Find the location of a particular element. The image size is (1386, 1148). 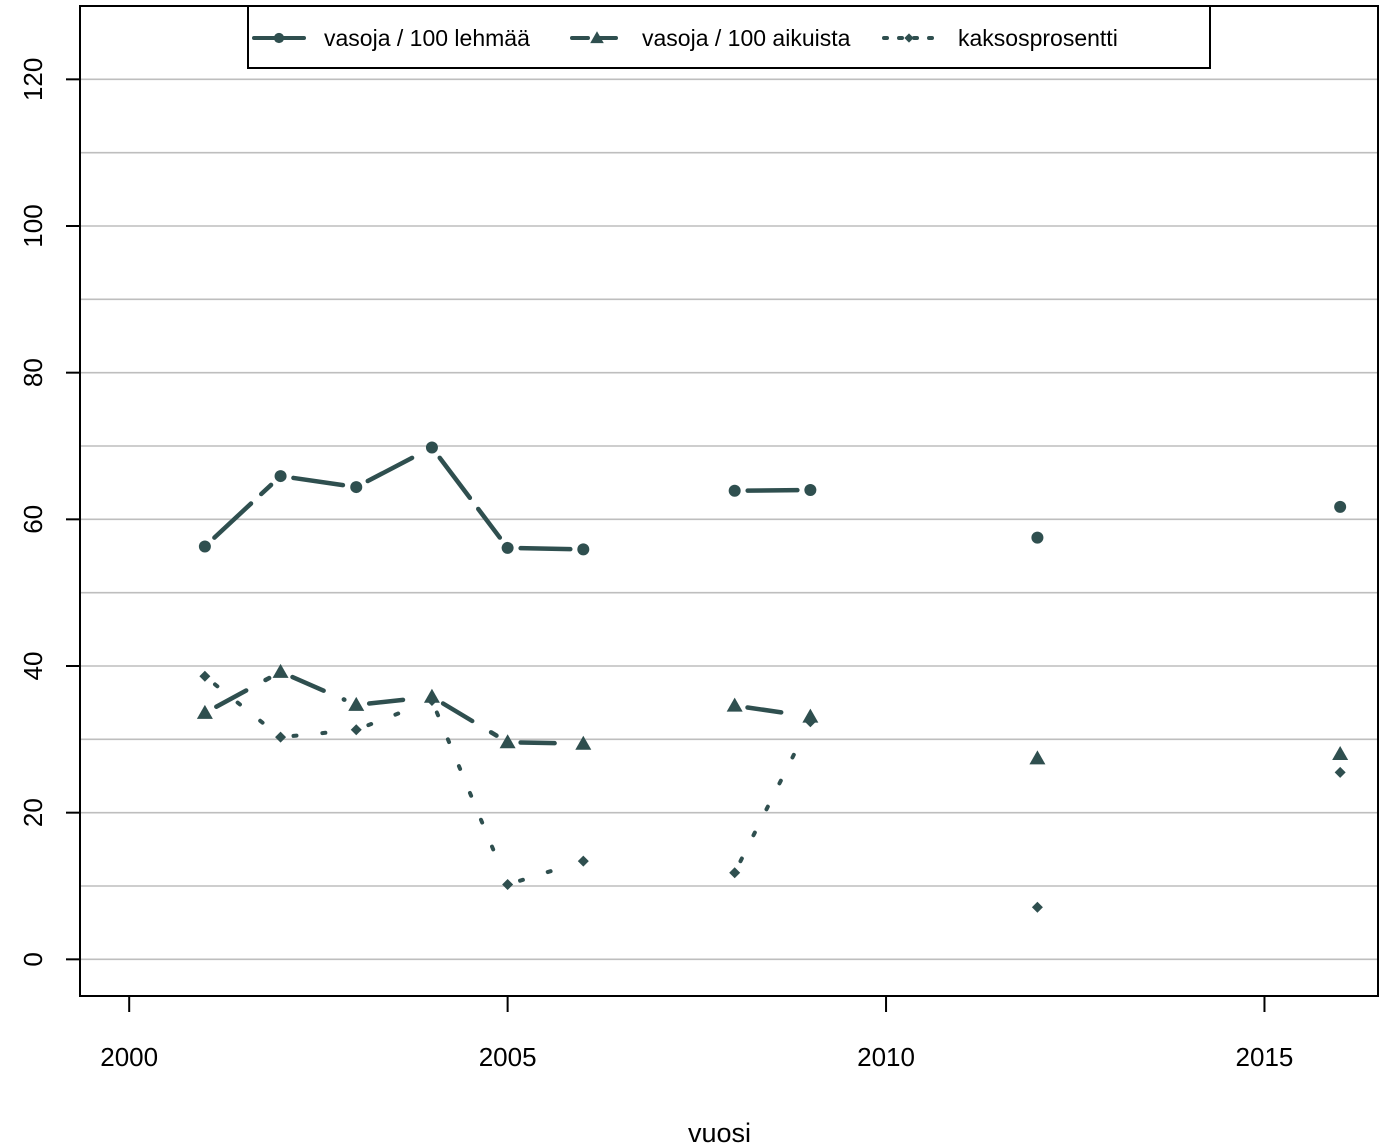

y-tick-label: 120 is located at coordinates (33, 79).